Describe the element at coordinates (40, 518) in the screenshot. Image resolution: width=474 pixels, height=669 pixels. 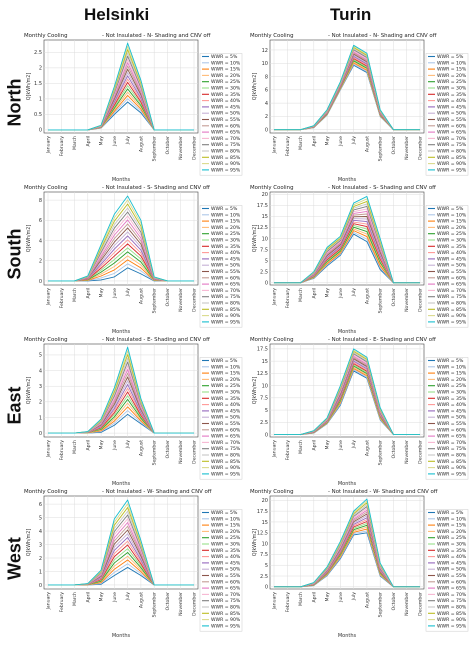
I see `y-tick-label: 5` at that location.